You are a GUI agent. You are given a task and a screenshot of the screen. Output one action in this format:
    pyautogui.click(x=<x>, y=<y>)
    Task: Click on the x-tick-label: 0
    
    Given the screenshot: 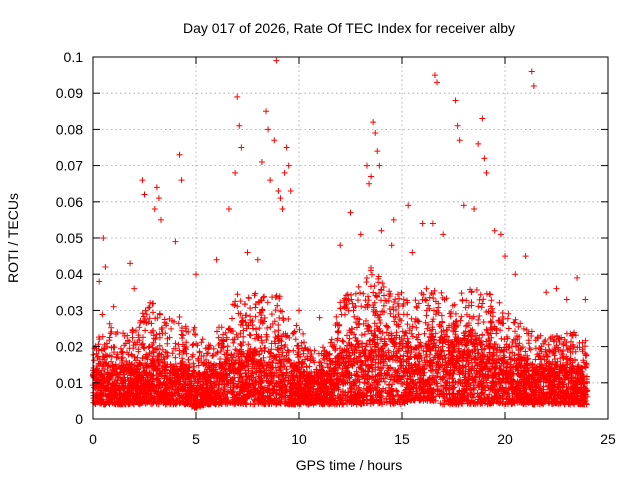 What is the action you would take?
    pyautogui.click(x=93, y=439)
    